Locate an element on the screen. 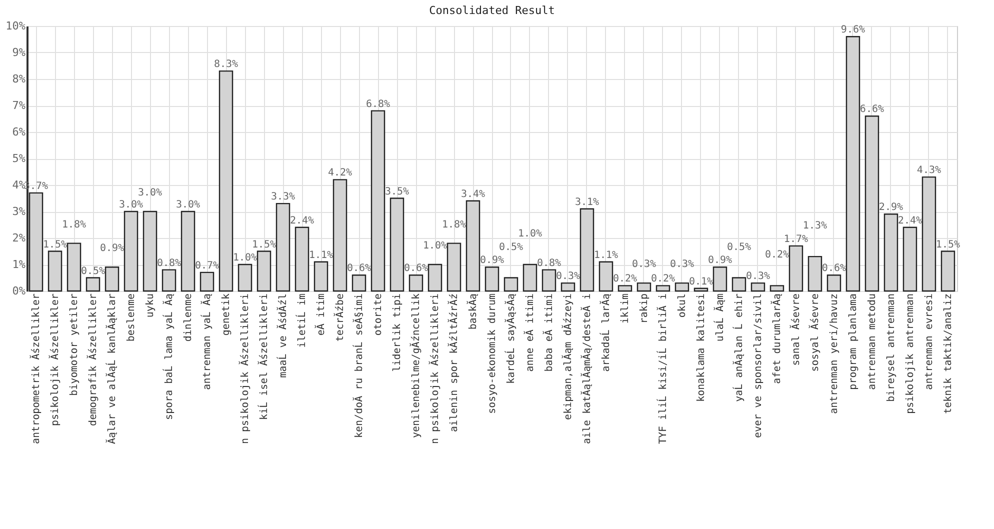  y-tick-label: 0% is located at coordinates (19, 291).